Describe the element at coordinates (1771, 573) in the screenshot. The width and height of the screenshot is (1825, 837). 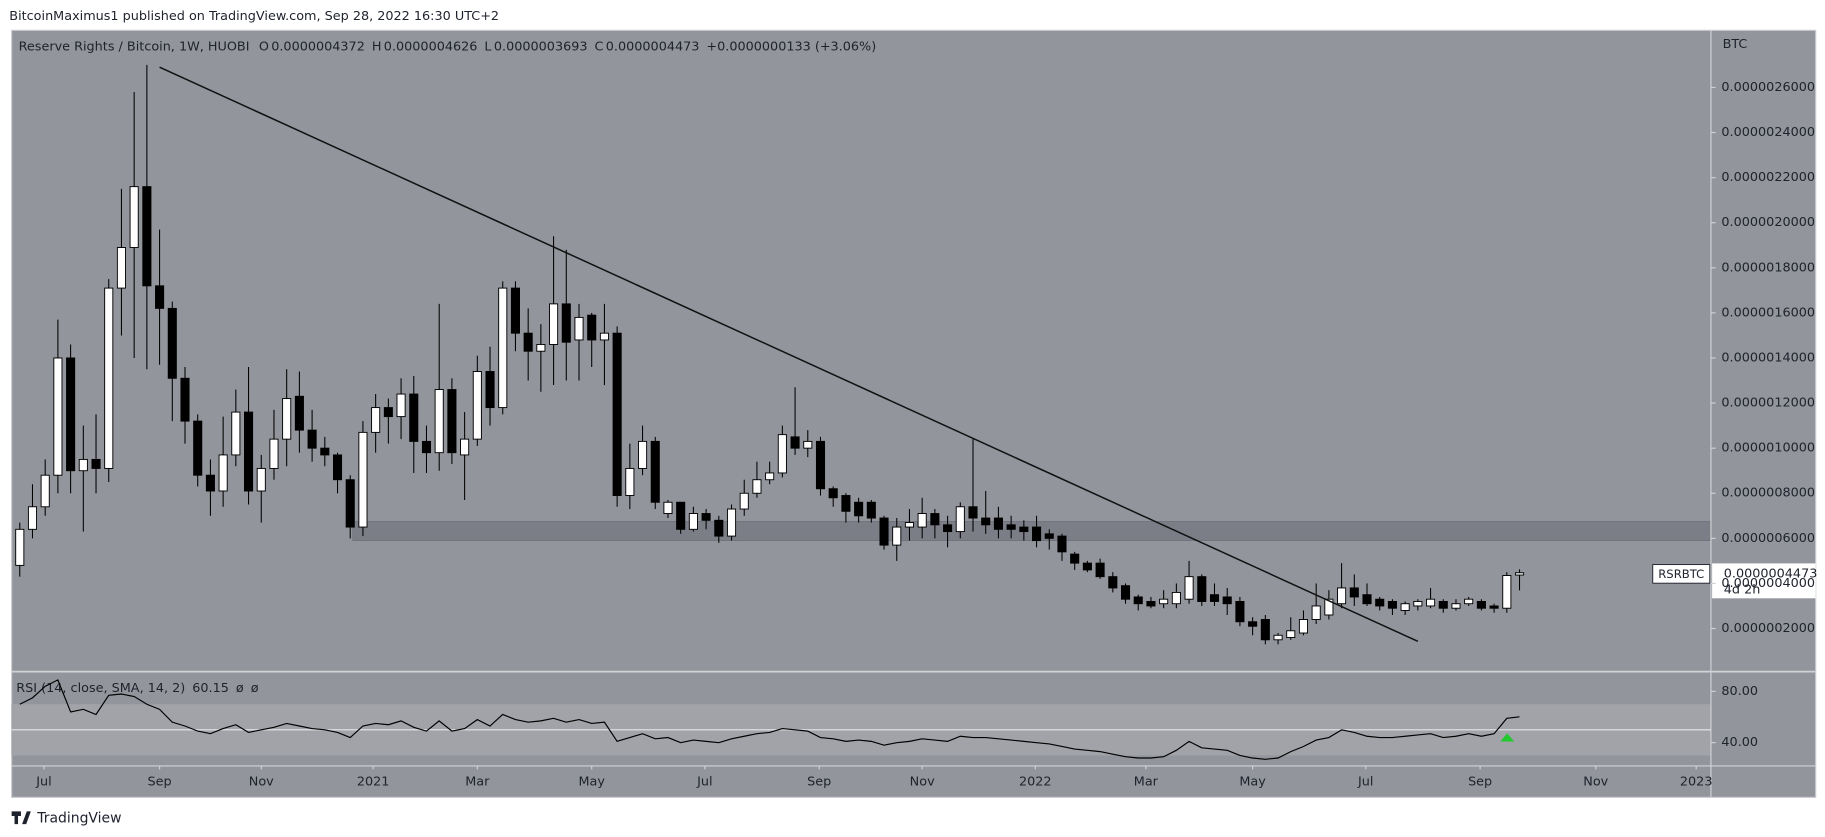
I see `last-price: 0.0000004473` at that location.